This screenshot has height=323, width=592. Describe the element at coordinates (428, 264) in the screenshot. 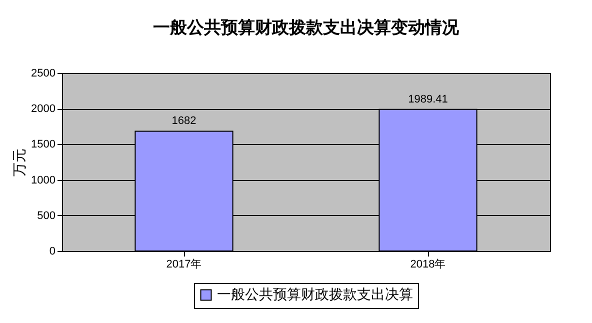

I see `x-tick-label: 2018年` at that location.